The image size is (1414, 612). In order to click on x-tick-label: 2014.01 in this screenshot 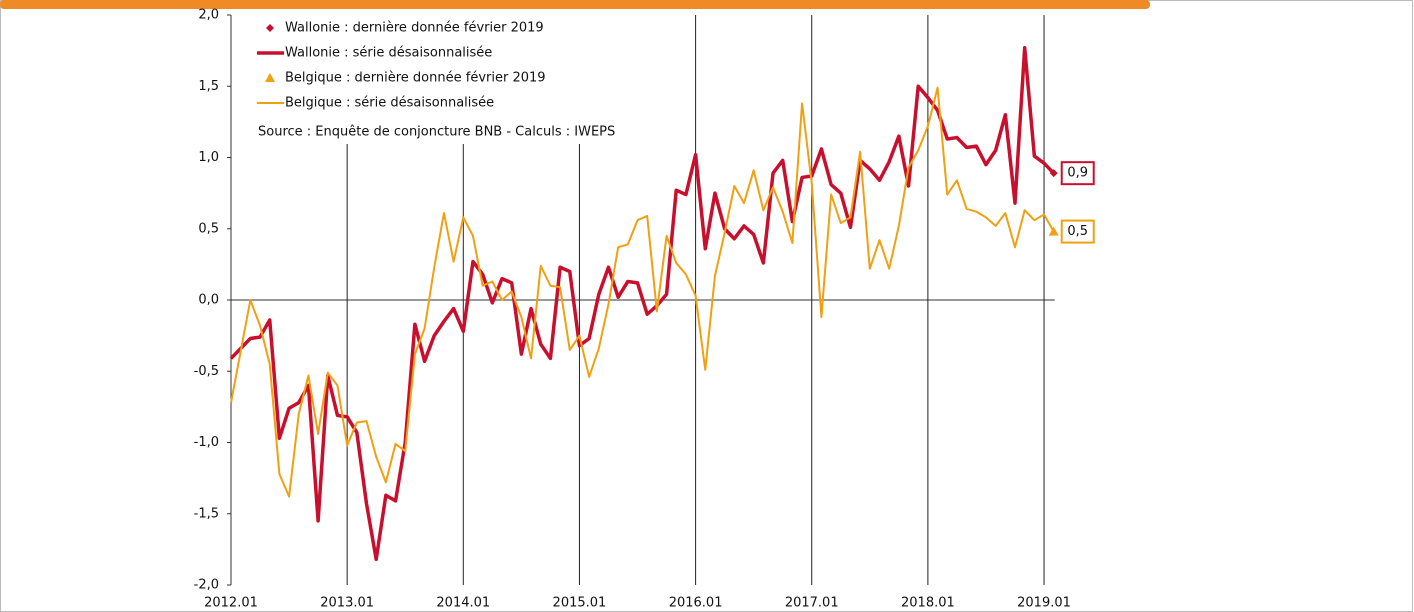, I will do `click(463, 603)`.